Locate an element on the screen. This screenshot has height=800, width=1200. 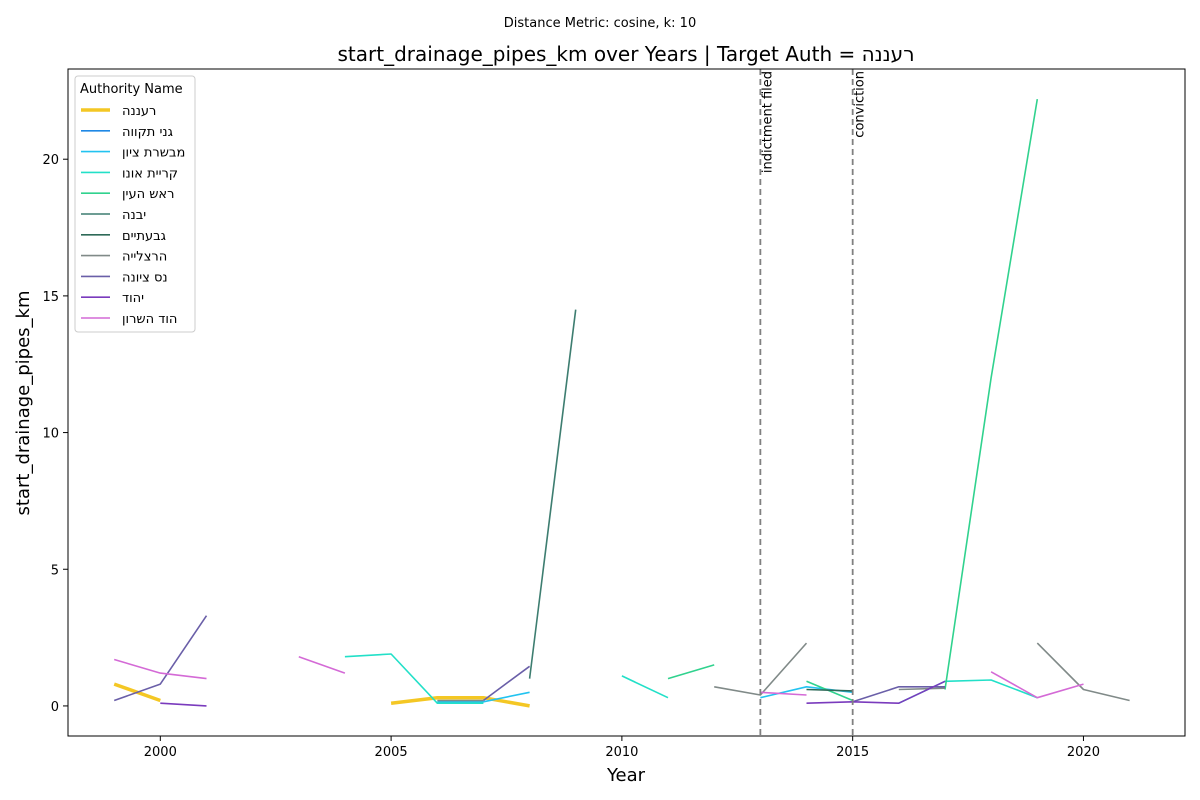
event-label-1: conviction is located at coordinates (860, 104).